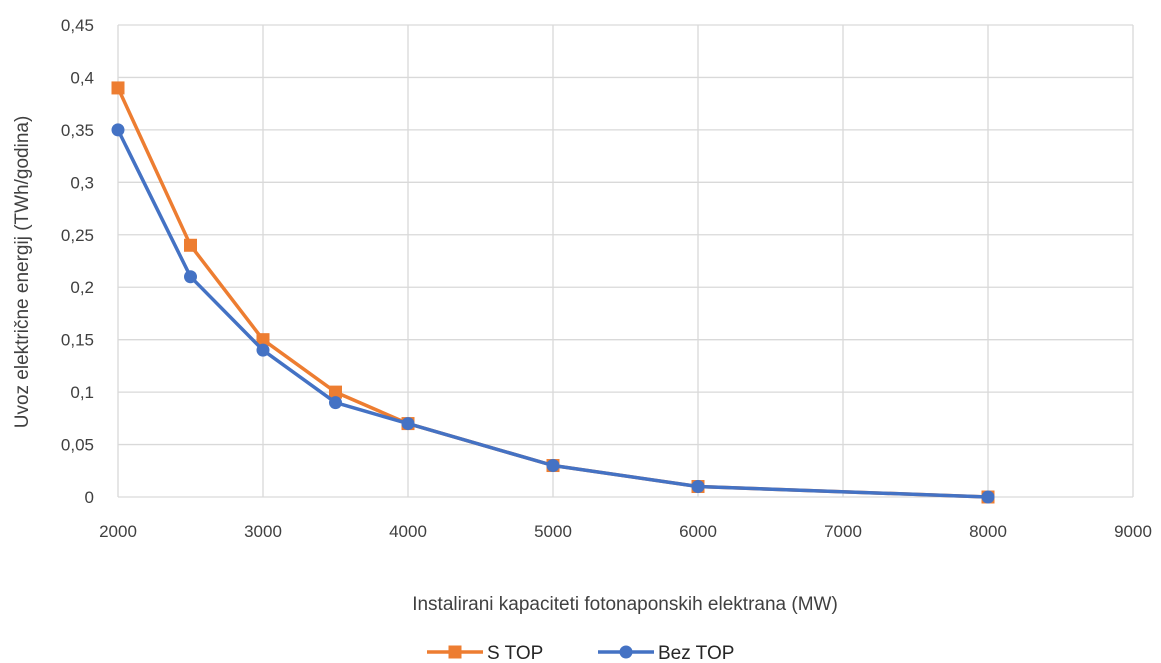 The width and height of the screenshot is (1161, 663). What do you see at coordinates (77, 340) in the screenshot?
I see `y-tick-label: 0,15` at bounding box center [77, 340].